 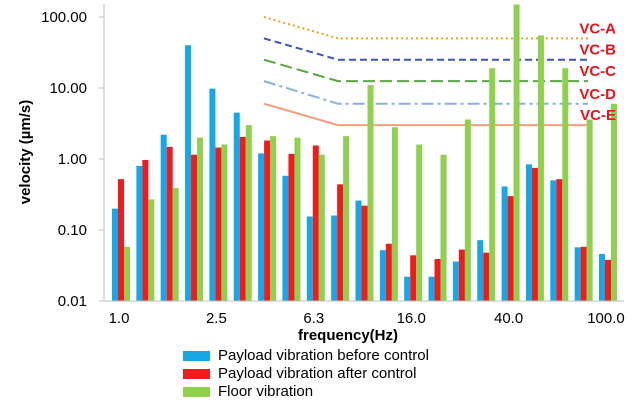 I want to click on legend-label-before: Payload vibration before control, so click(x=323, y=355).